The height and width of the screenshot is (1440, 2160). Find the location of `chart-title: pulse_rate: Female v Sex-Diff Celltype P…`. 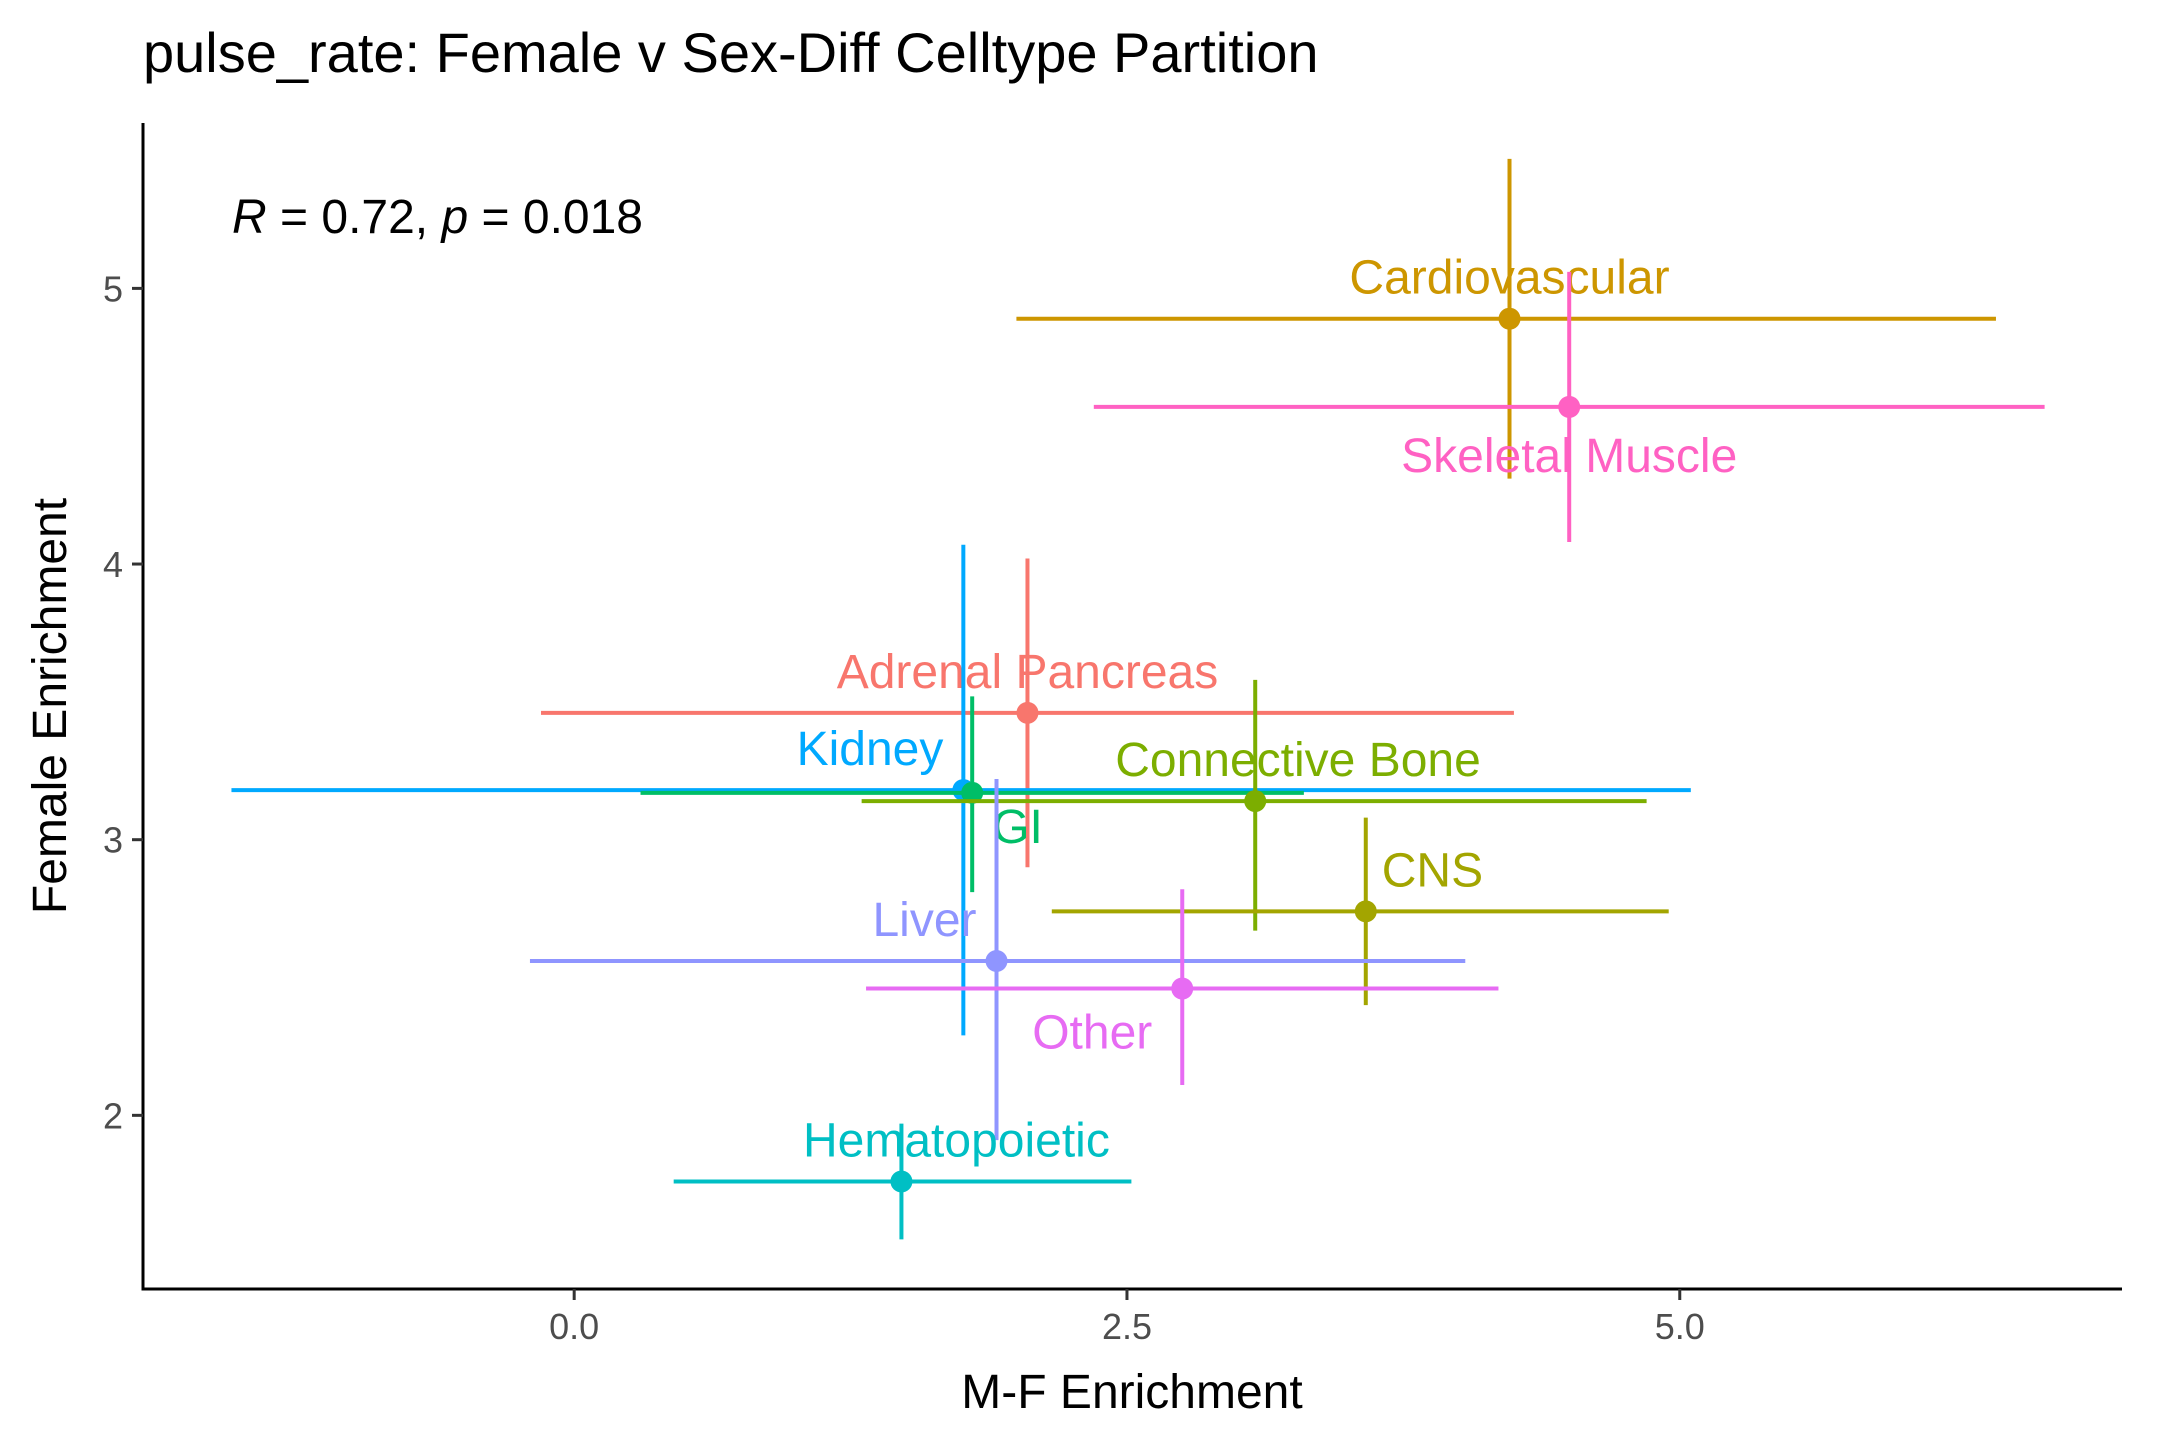

chart-title: pulse_rate: Female v Sex-Diff Celltype P… is located at coordinates (730, 52).